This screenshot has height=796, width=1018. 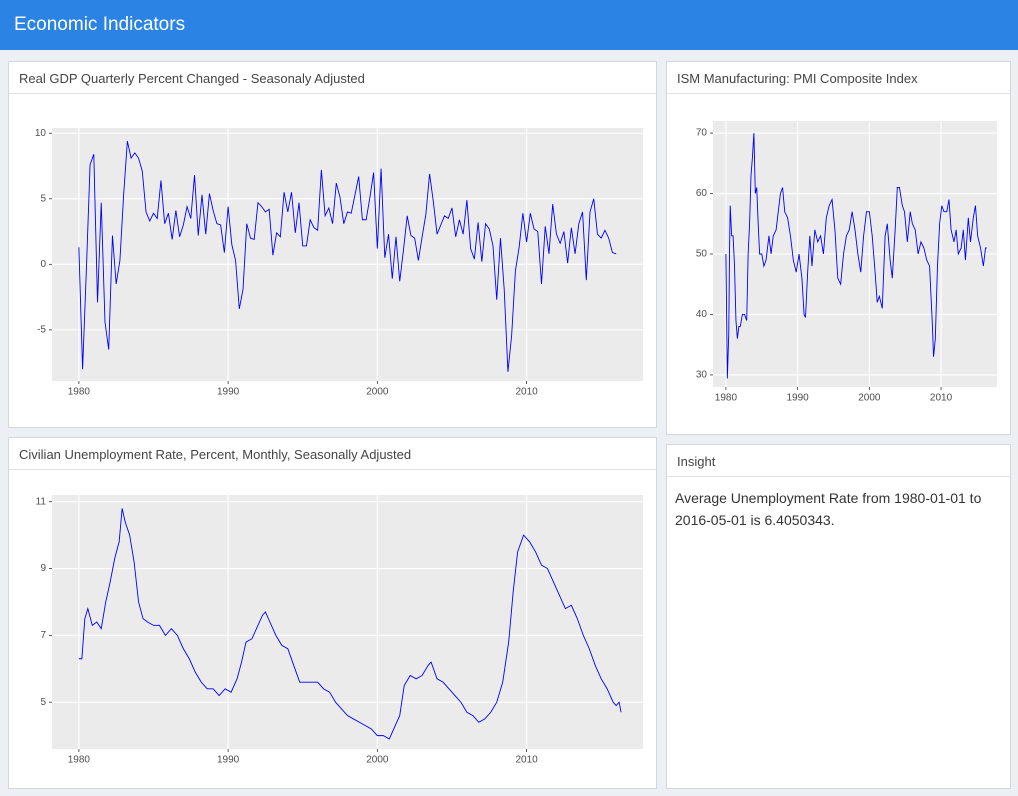 I want to click on y-tick-label: 60, so click(x=702, y=193).